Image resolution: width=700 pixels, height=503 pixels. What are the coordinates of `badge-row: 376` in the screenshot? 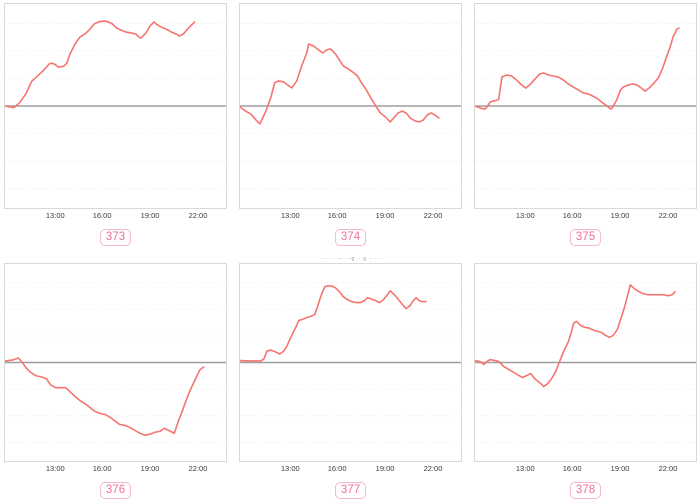 It's located at (115, 489).